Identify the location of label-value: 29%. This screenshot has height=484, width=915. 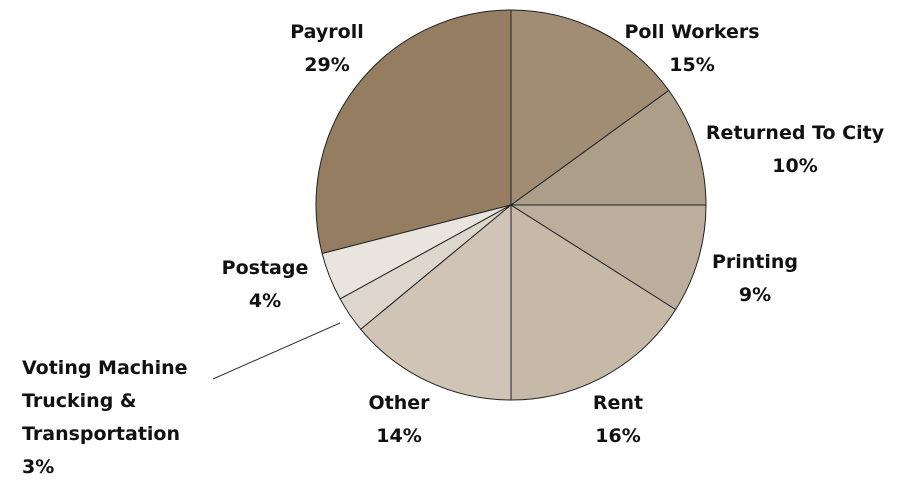
(327, 65).